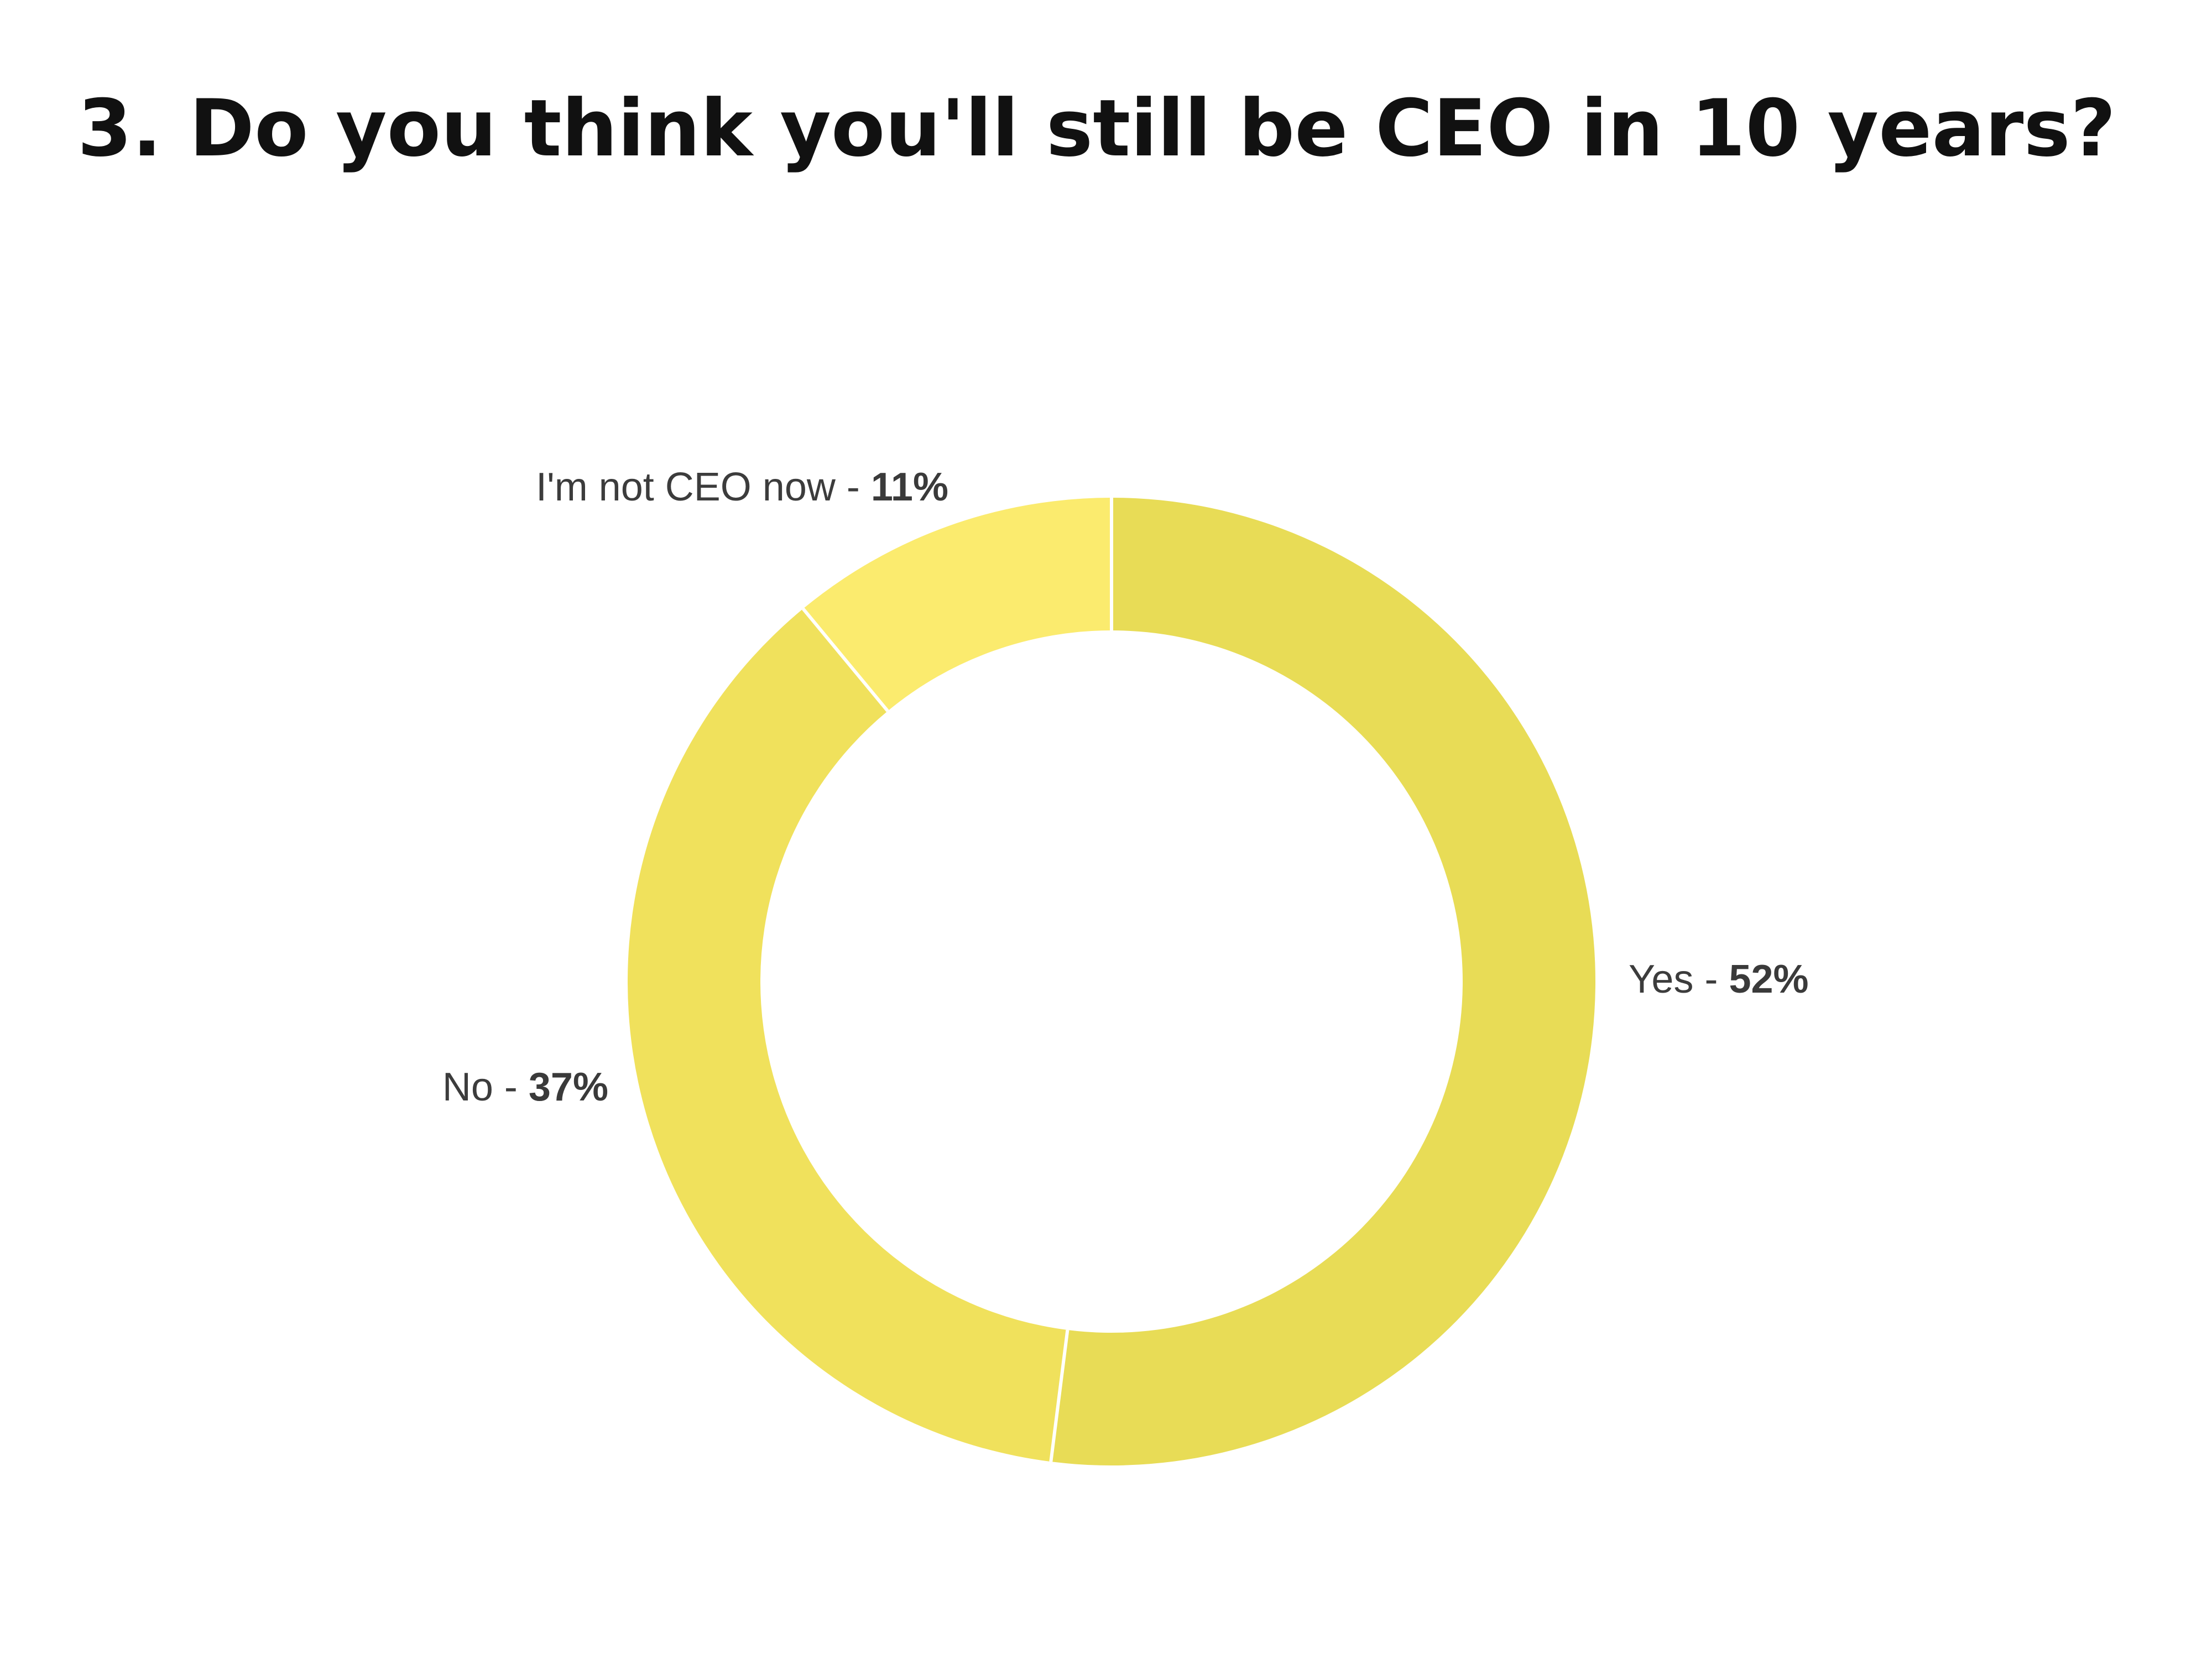 This screenshot has height=1659, width=2212. What do you see at coordinates (957, 980) in the screenshot?
I see `slice-separators` at bounding box center [957, 980].